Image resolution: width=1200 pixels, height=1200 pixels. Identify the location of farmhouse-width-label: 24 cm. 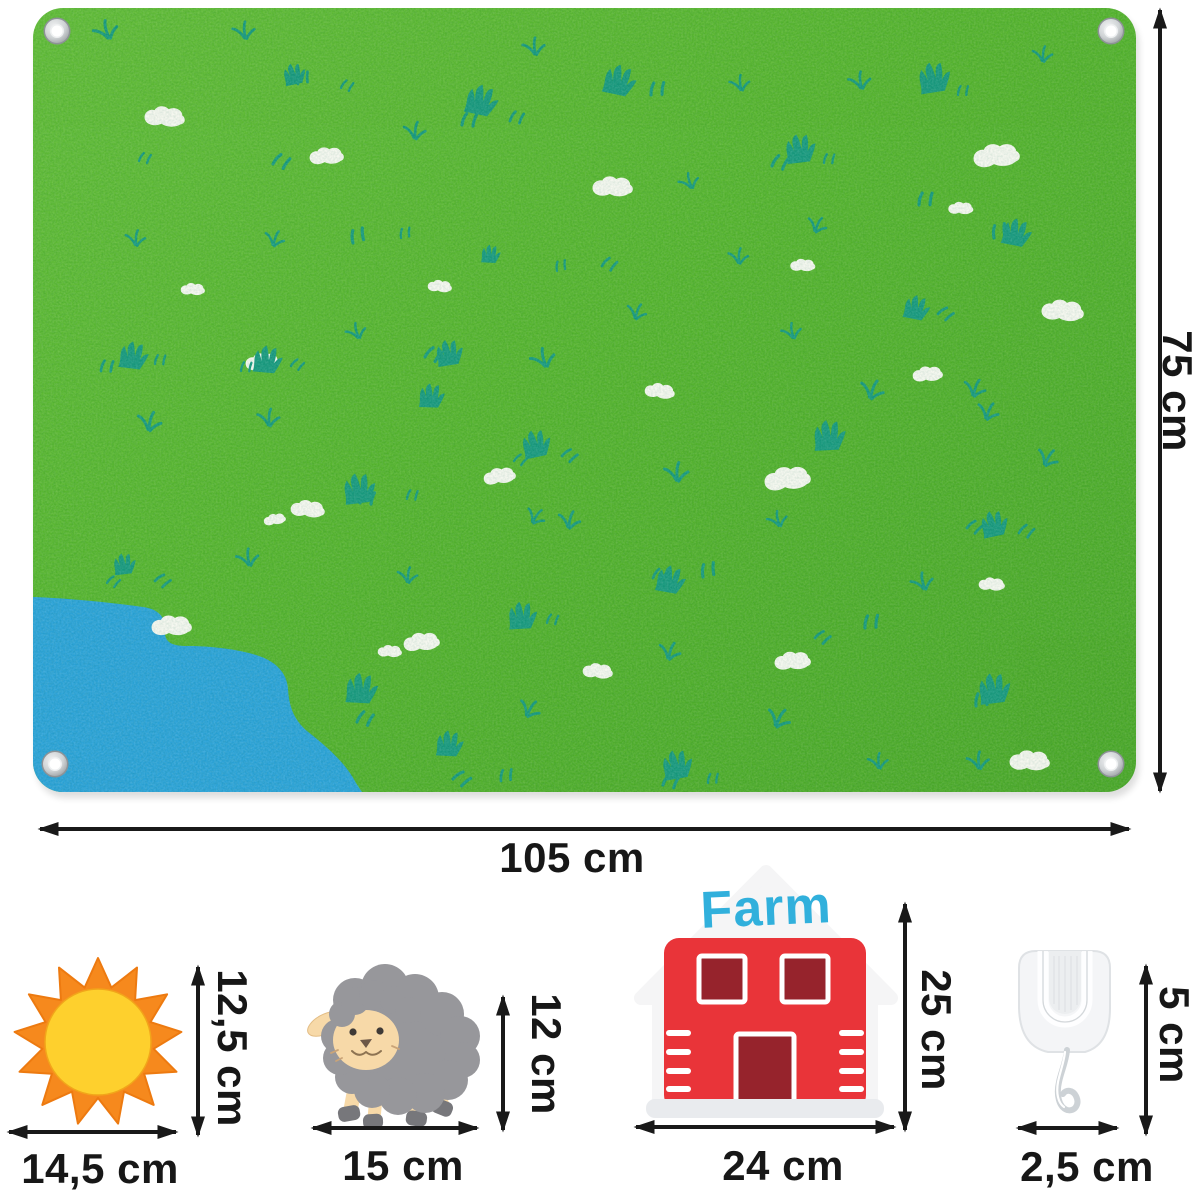
(783, 1165).